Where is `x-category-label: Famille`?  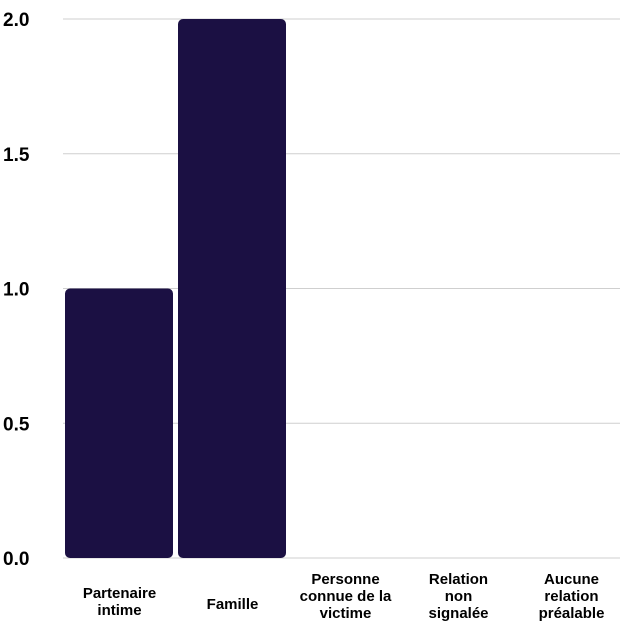 x-category-label: Famille is located at coordinates (233, 604).